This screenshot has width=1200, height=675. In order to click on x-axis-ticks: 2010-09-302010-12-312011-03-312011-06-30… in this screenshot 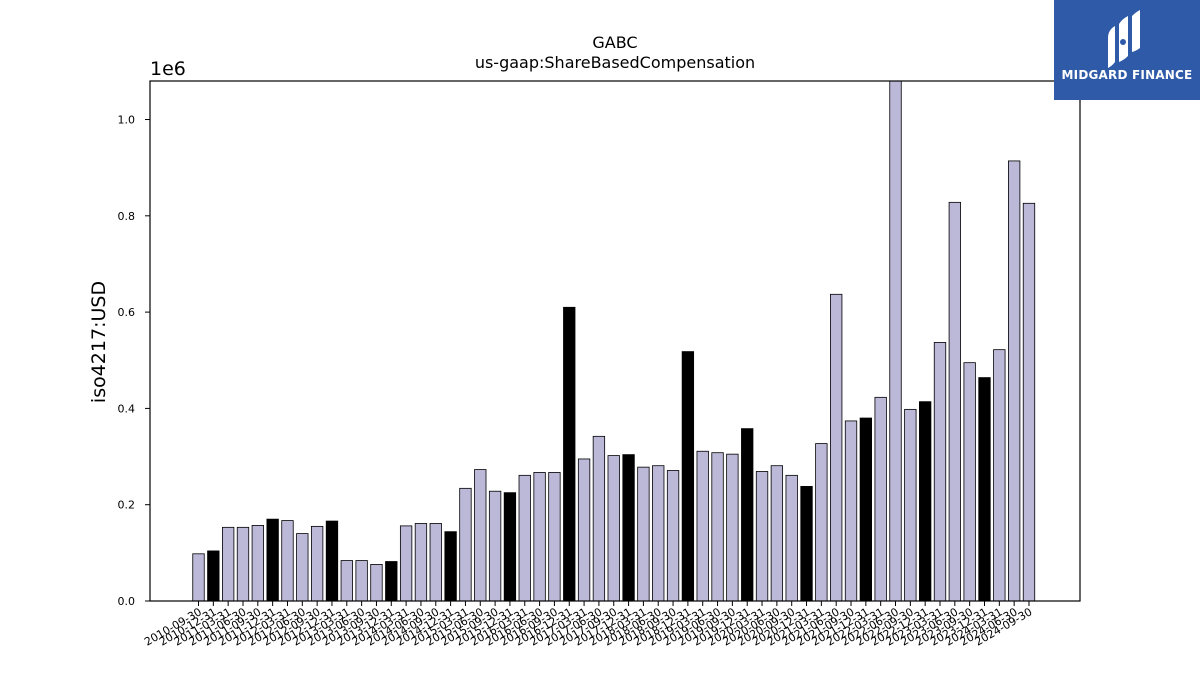, I will do `click(588, 625)`.